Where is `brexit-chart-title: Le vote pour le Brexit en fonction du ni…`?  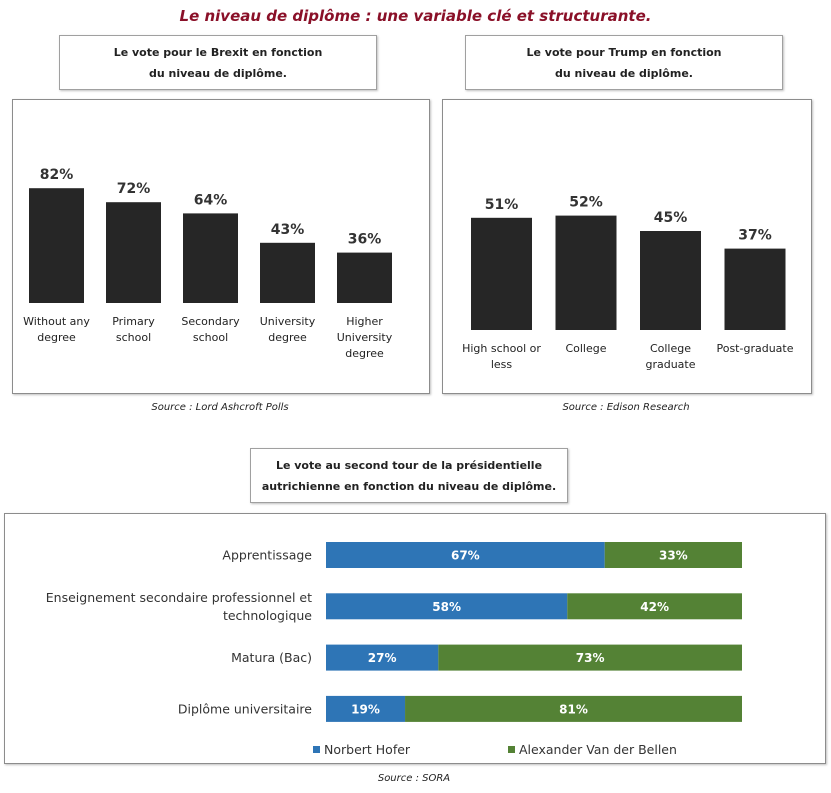 brexit-chart-title: Le vote pour le Brexit en fonction du ni… is located at coordinates (218, 62).